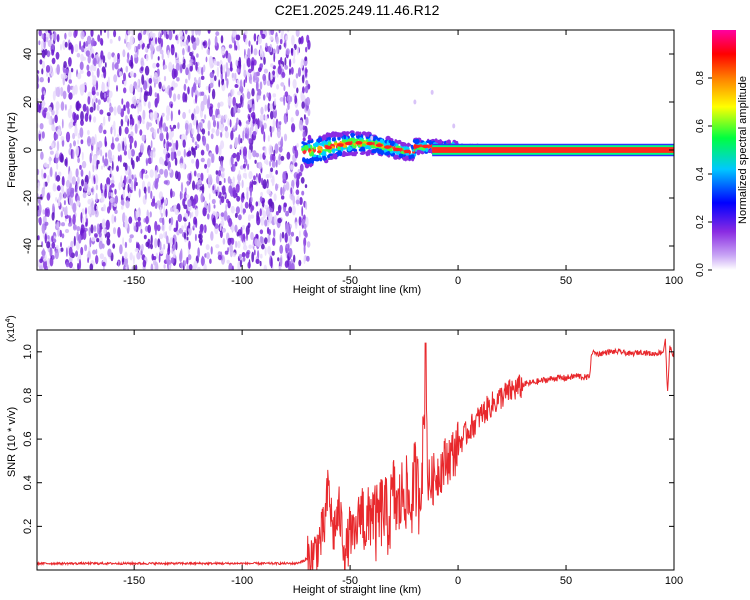 The image size is (750, 600). I want to click on spectrogram-y-tick-label: -40, so click(28, 246).